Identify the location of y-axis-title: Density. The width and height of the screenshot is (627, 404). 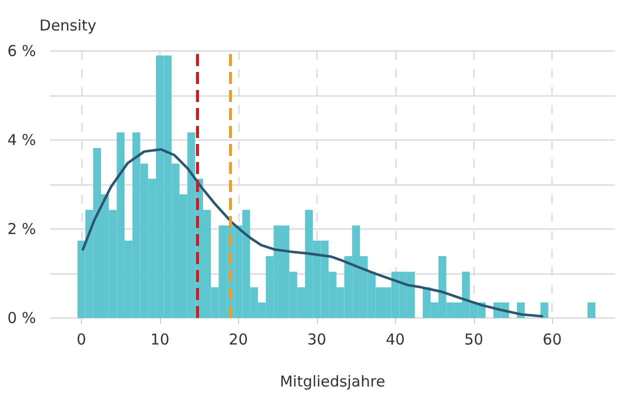
(68, 25).